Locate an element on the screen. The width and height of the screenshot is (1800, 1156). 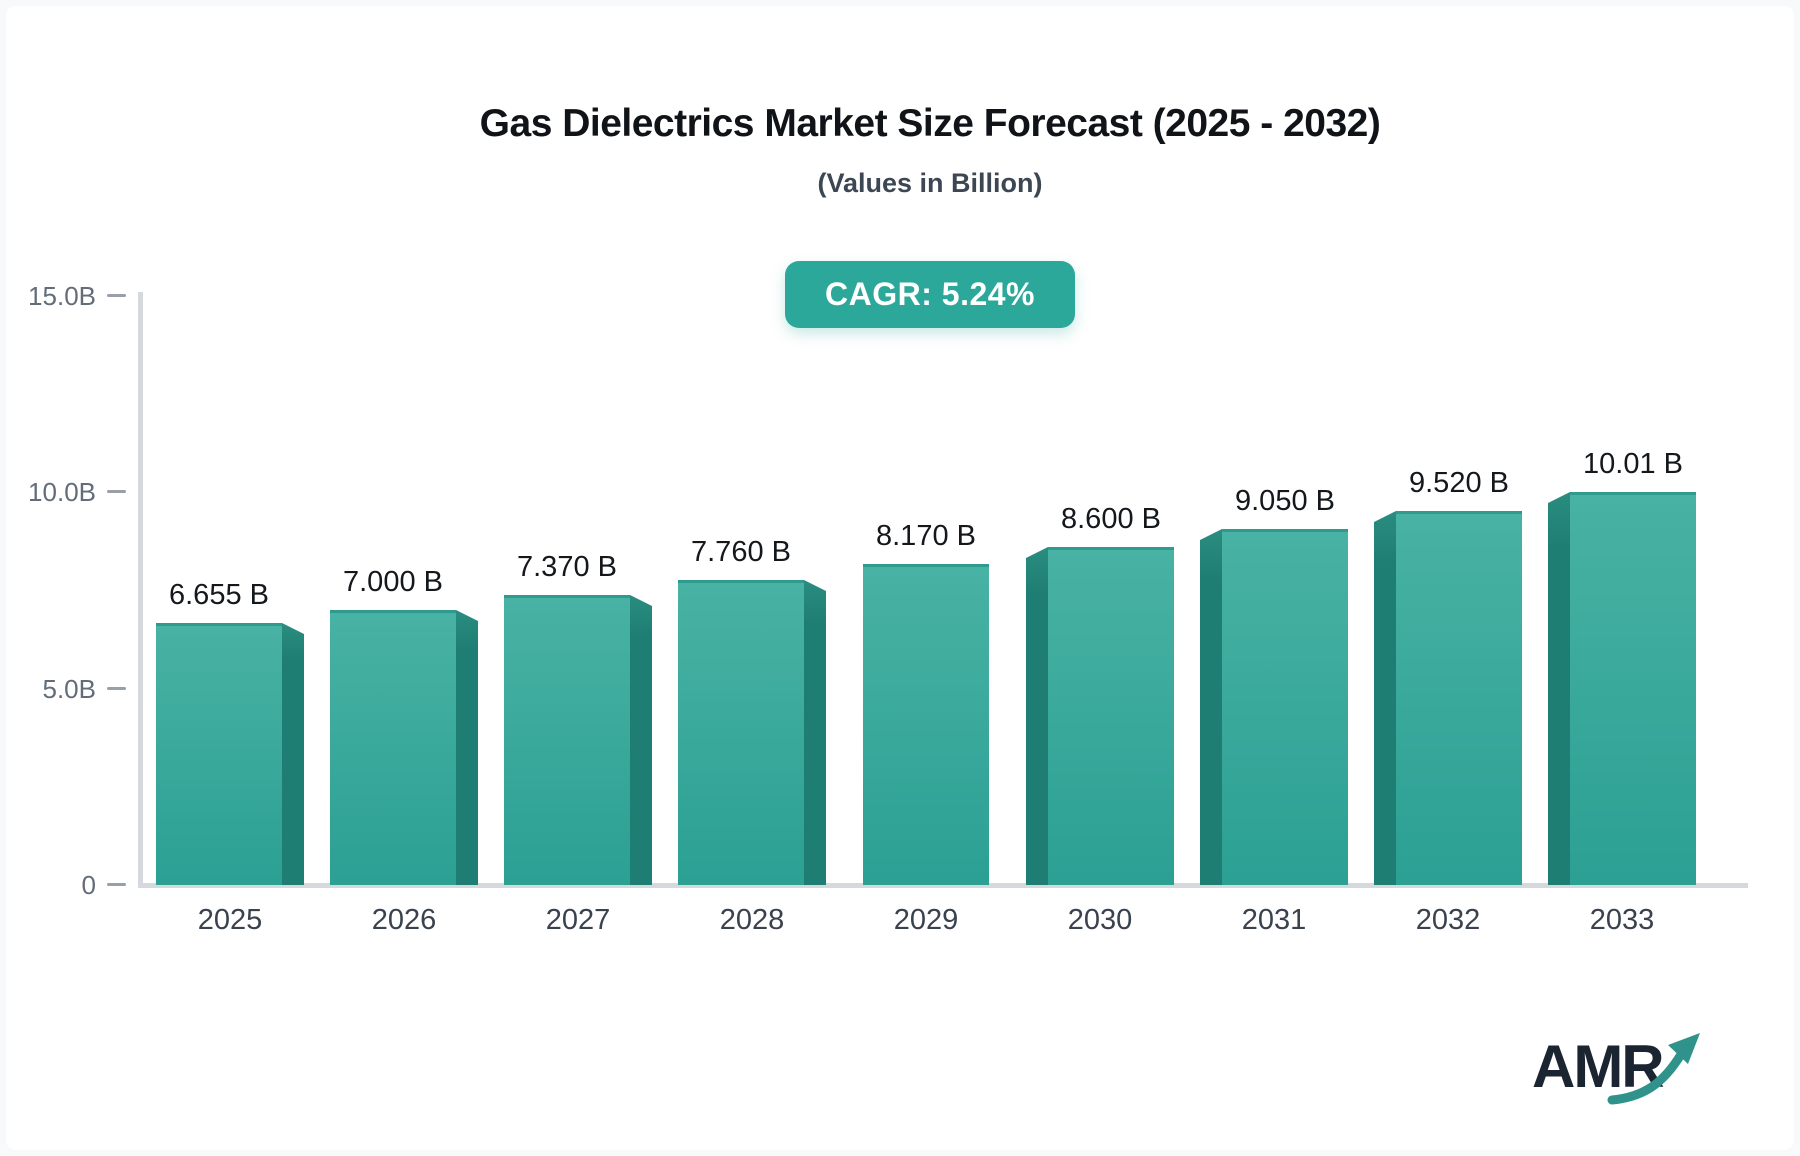
bar-2027-3d-side is located at coordinates (641, 740).